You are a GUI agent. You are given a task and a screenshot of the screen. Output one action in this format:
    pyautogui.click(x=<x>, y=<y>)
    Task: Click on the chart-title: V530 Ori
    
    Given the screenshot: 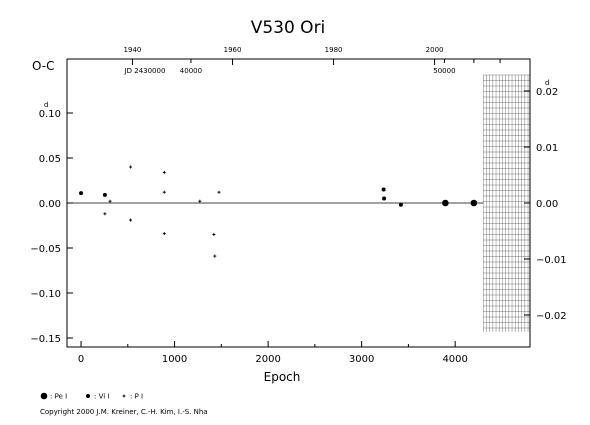 What is the action you would take?
    pyautogui.click(x=288, y=28)
    